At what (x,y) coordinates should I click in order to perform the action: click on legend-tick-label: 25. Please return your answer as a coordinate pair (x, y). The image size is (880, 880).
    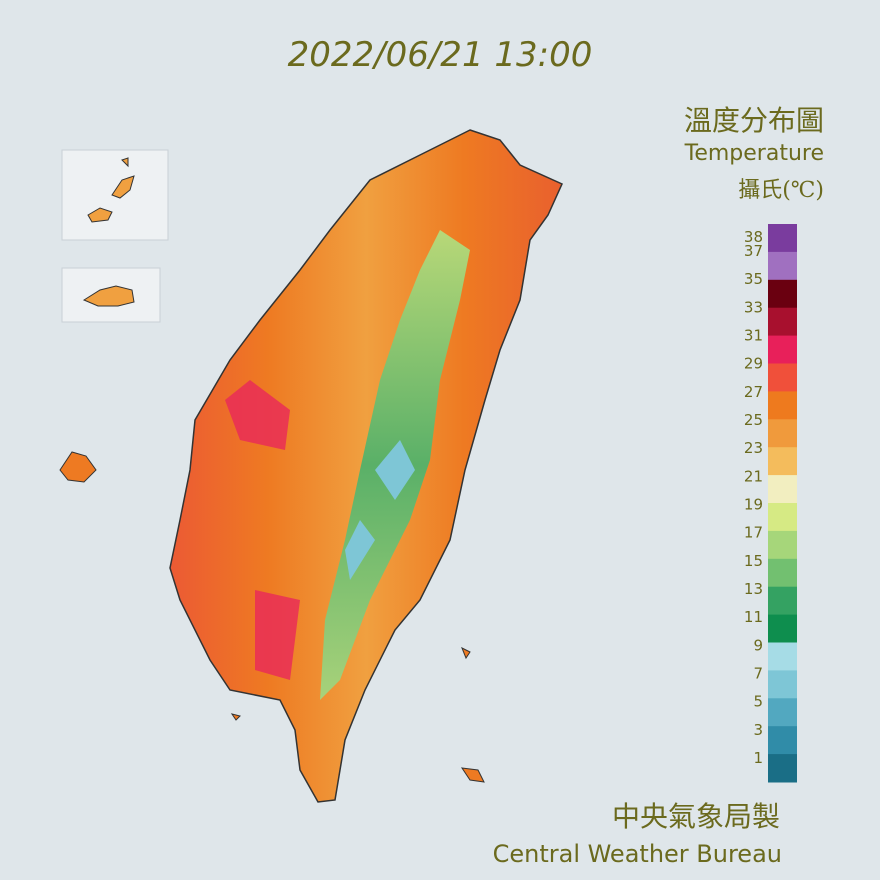
    Looking at the image, I should click on (753, 420).